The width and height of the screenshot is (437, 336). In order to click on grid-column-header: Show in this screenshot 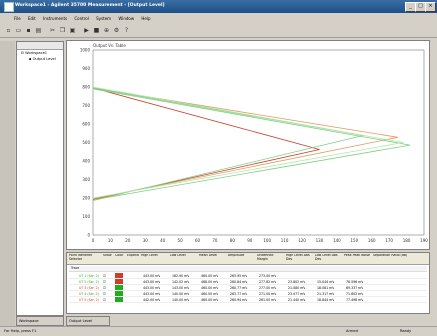, I will do `click(107, 255)`.